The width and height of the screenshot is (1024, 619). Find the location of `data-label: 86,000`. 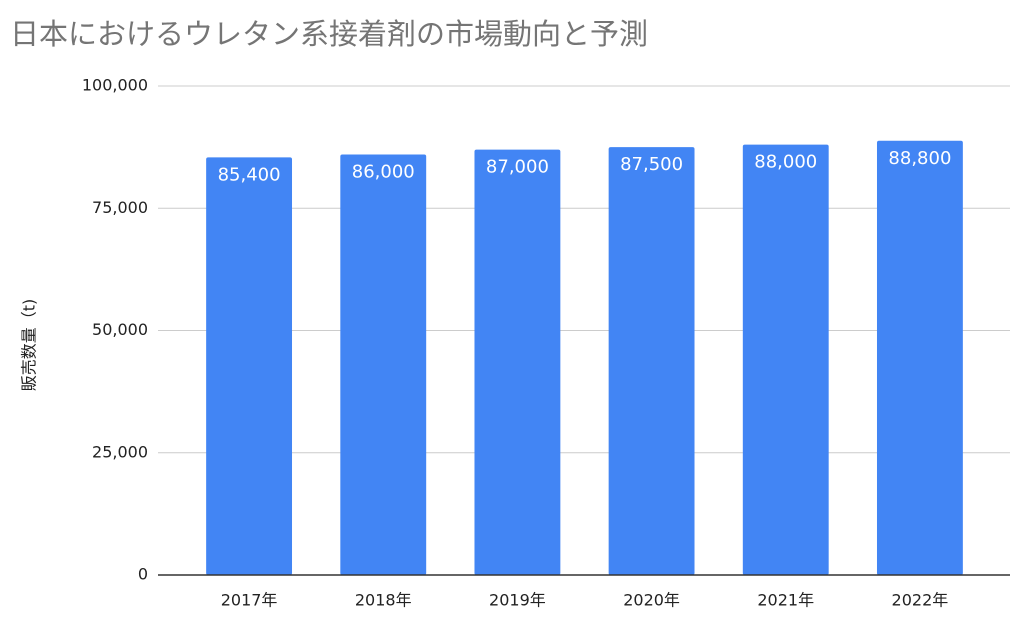

data-label: 86,000 is located at coordinates (383, 171).